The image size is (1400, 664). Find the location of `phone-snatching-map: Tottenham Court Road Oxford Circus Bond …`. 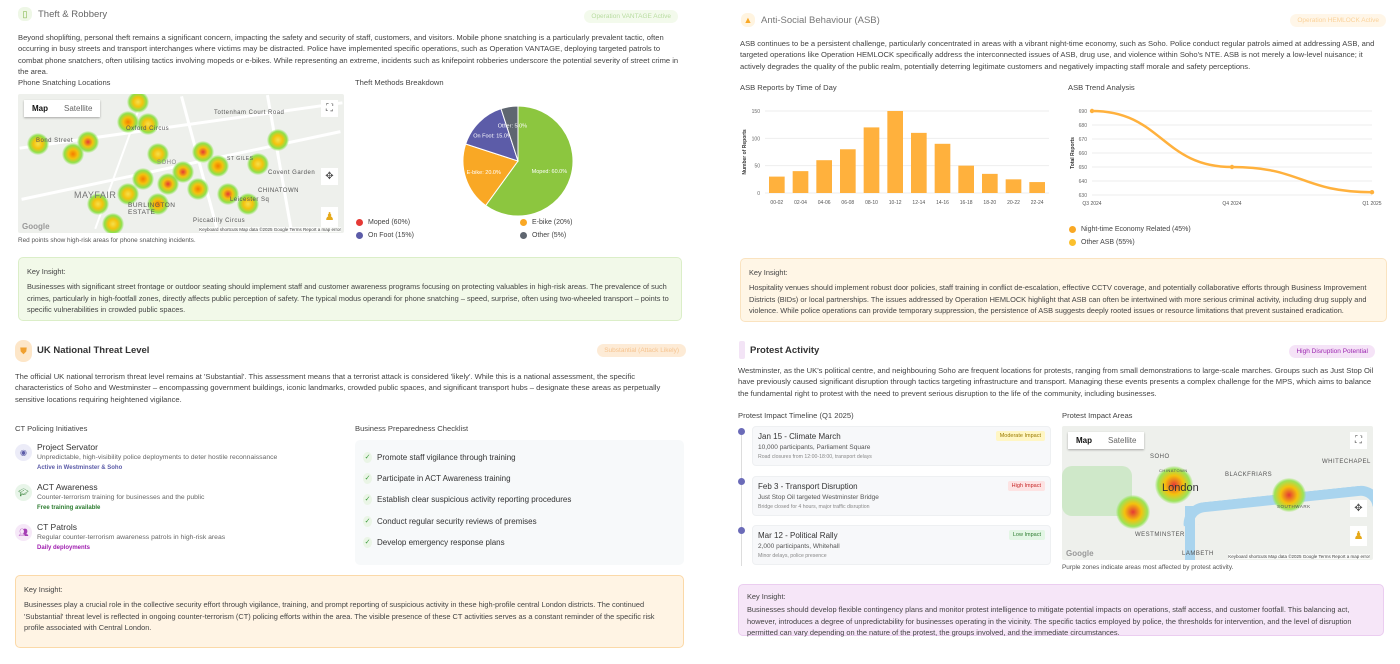

phone-snatching-map: Tottenham Court Road Oxford Circus Bond … is located at coordinates (181, 163).